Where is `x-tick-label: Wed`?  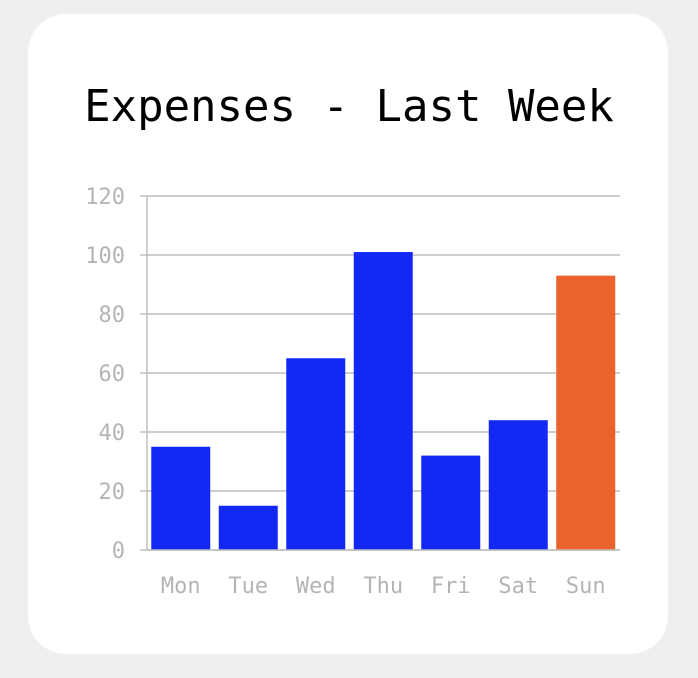
x-tick-label: Wed is located at coordinates (316, 586).